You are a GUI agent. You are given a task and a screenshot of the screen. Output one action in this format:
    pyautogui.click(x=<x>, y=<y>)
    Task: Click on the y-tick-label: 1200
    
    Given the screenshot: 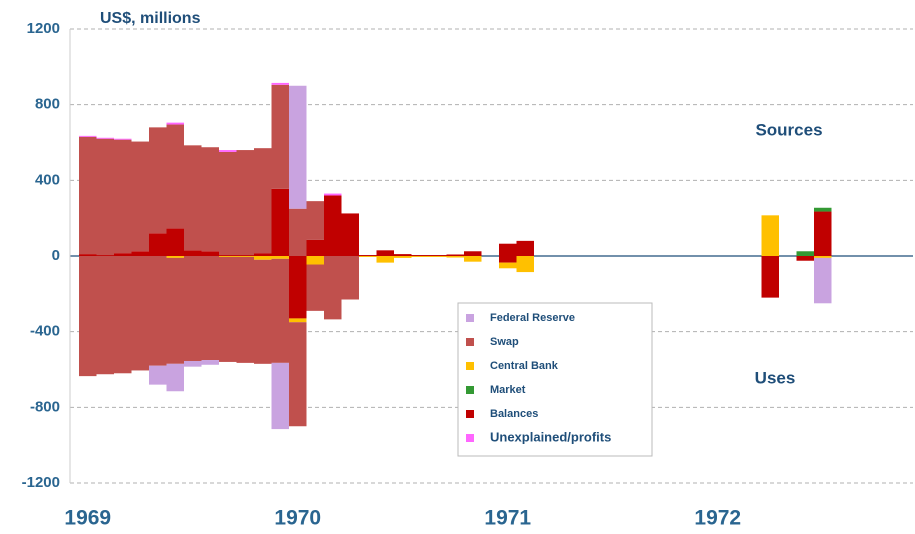 What is the action you would take?
    pyautogui.click(x=43, y=28)
    